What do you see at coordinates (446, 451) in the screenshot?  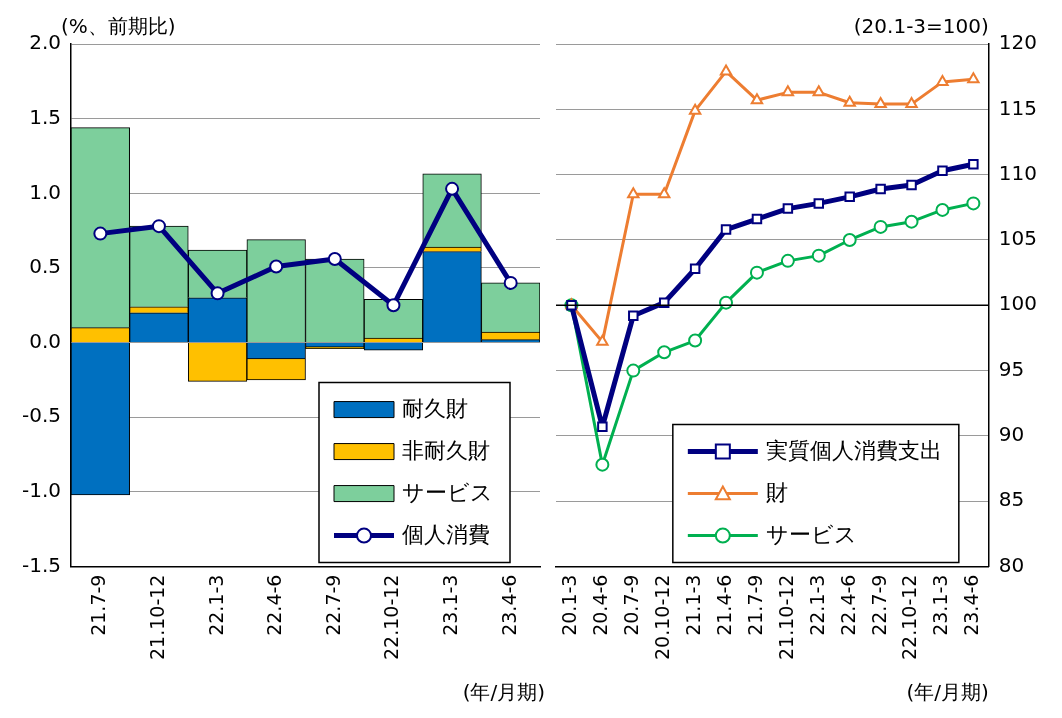 I see `legend-label: 非耐久財` at bounding box center [446, 451].